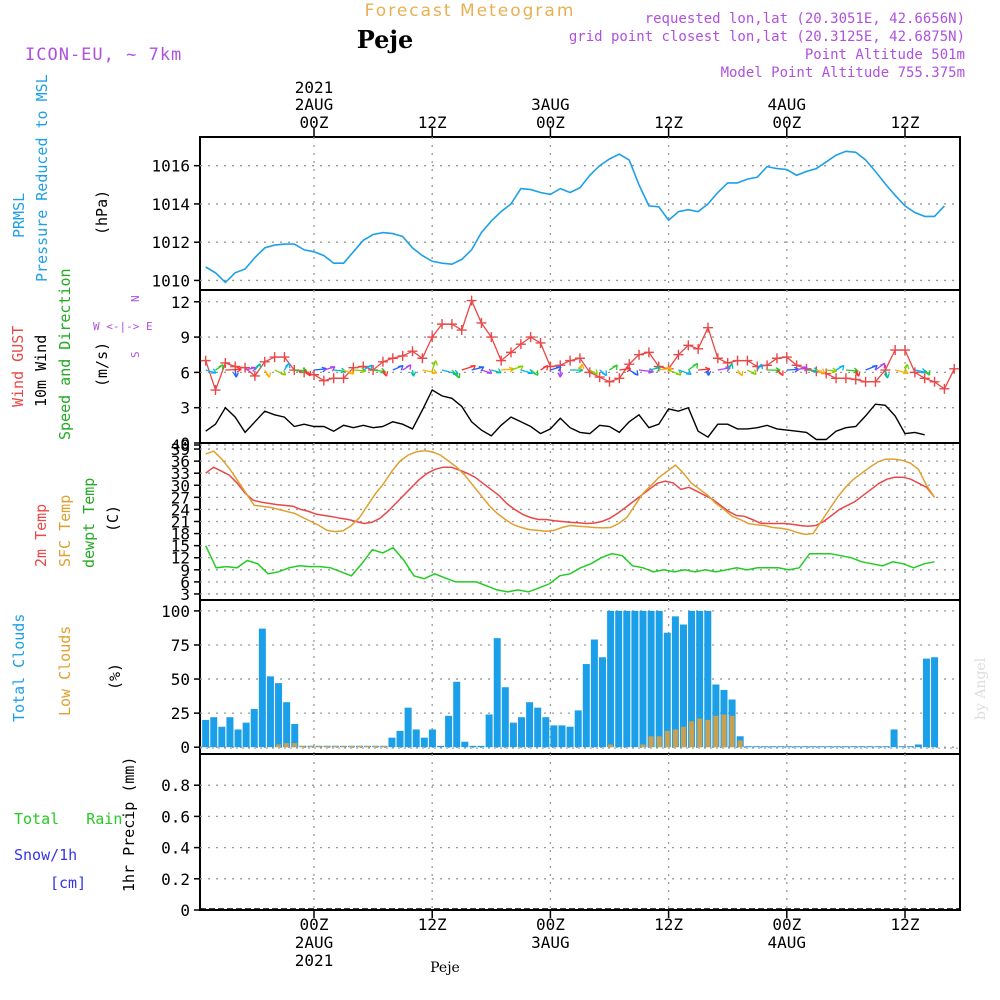 This screenshot has height=1000, width=1000. What do you see at coordinates (786, 122) in the screenshot?
I see `top-time-label: 00Z` at bounding box center [786, 122].